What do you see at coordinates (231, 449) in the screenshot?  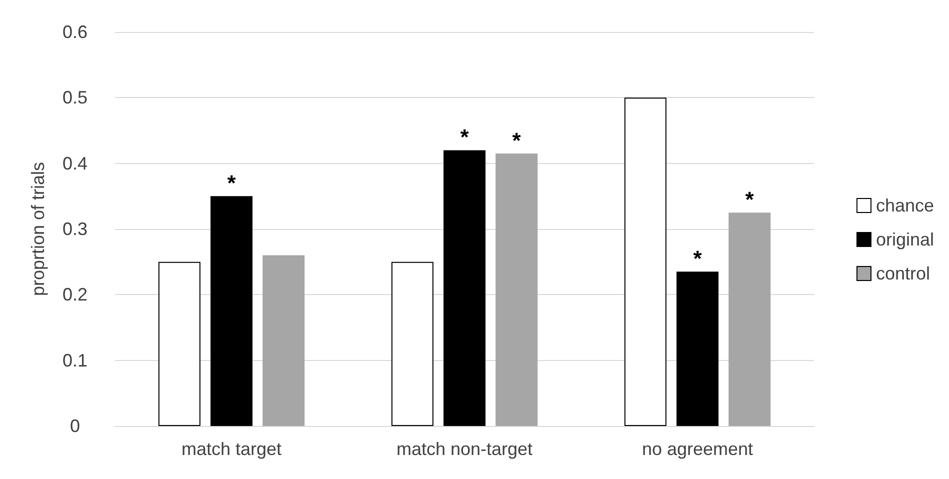 I see `x-tick-label: match target` at bounding box center [231, 449].